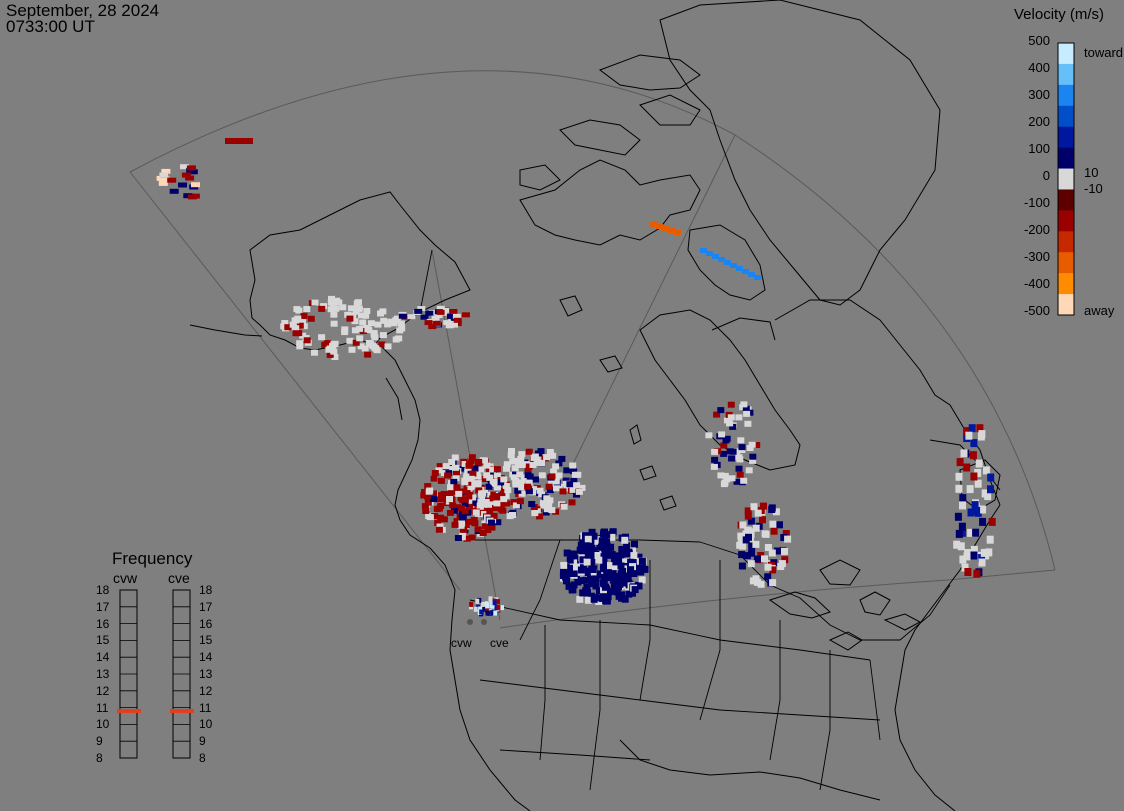 Image resolution: width=1124 pixels, height=811 pixels. What do you see at coordinates (179, 578) in the screenshot?
I see `radar-b-name: cve` at bounding box center [179, 578].